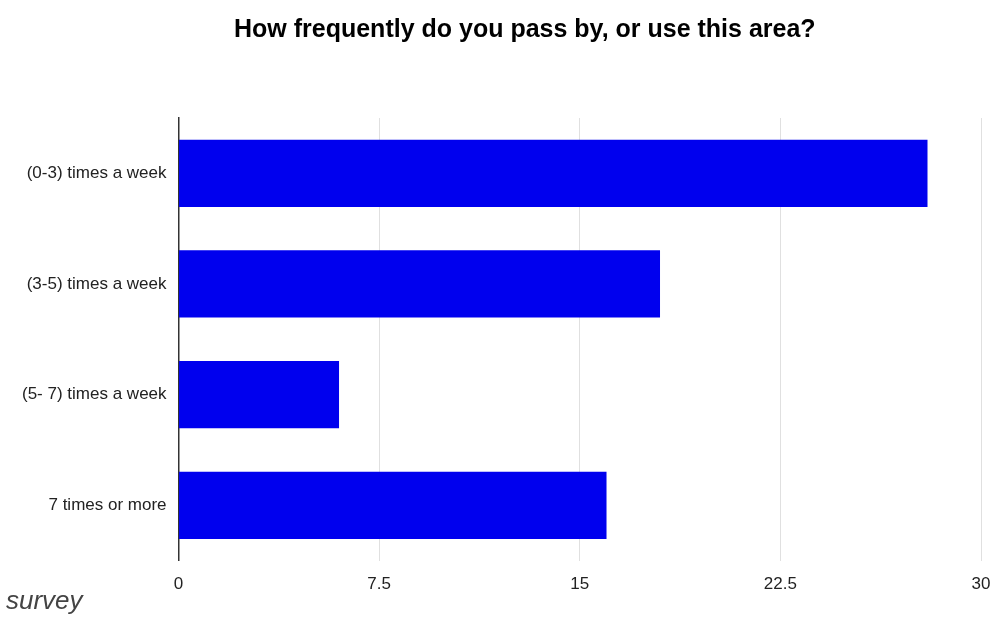  What do you see at coordinates (97, 173) in the screenshot?
I see `y-tick-label: (0-3) times a week` at bounding box center [97, 173].